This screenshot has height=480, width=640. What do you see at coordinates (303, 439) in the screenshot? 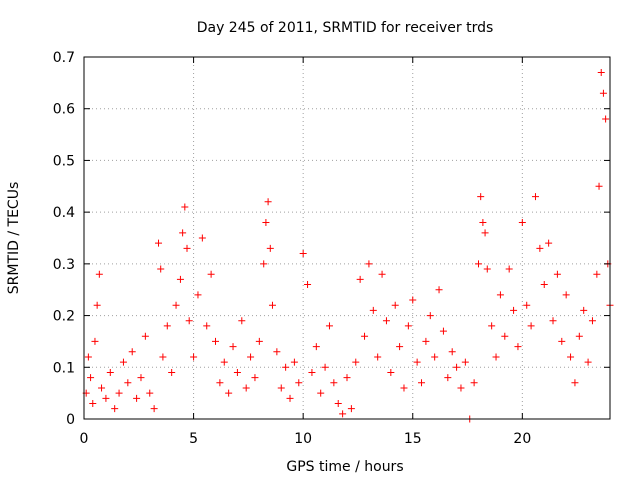
I see `x-tick-label: 10` at bounding box center [303, 439].